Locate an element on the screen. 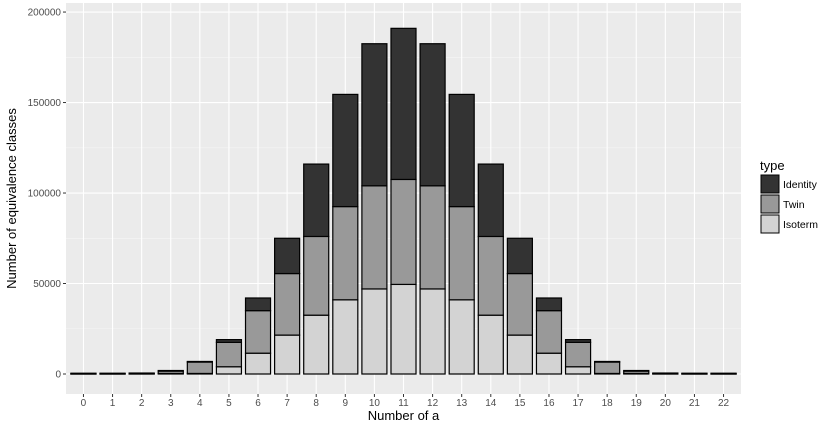  x-tick-label: 1 is located at coordinates (113, 403).